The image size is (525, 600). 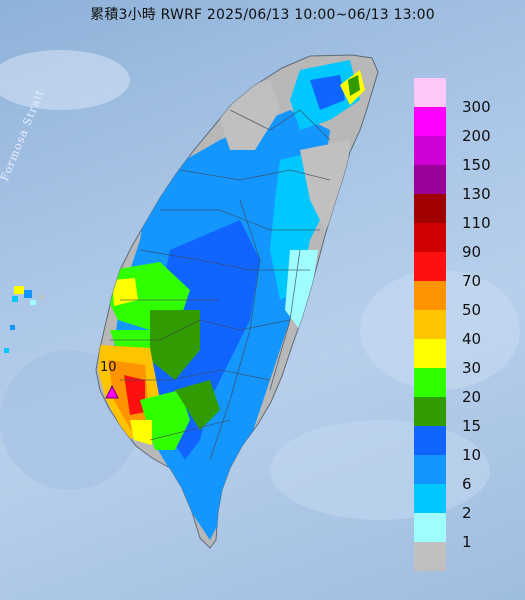 What do you see at coordinates (472, 455) in the screenshot?
I see `legend-label: 10` at bounding box center [472, 455].